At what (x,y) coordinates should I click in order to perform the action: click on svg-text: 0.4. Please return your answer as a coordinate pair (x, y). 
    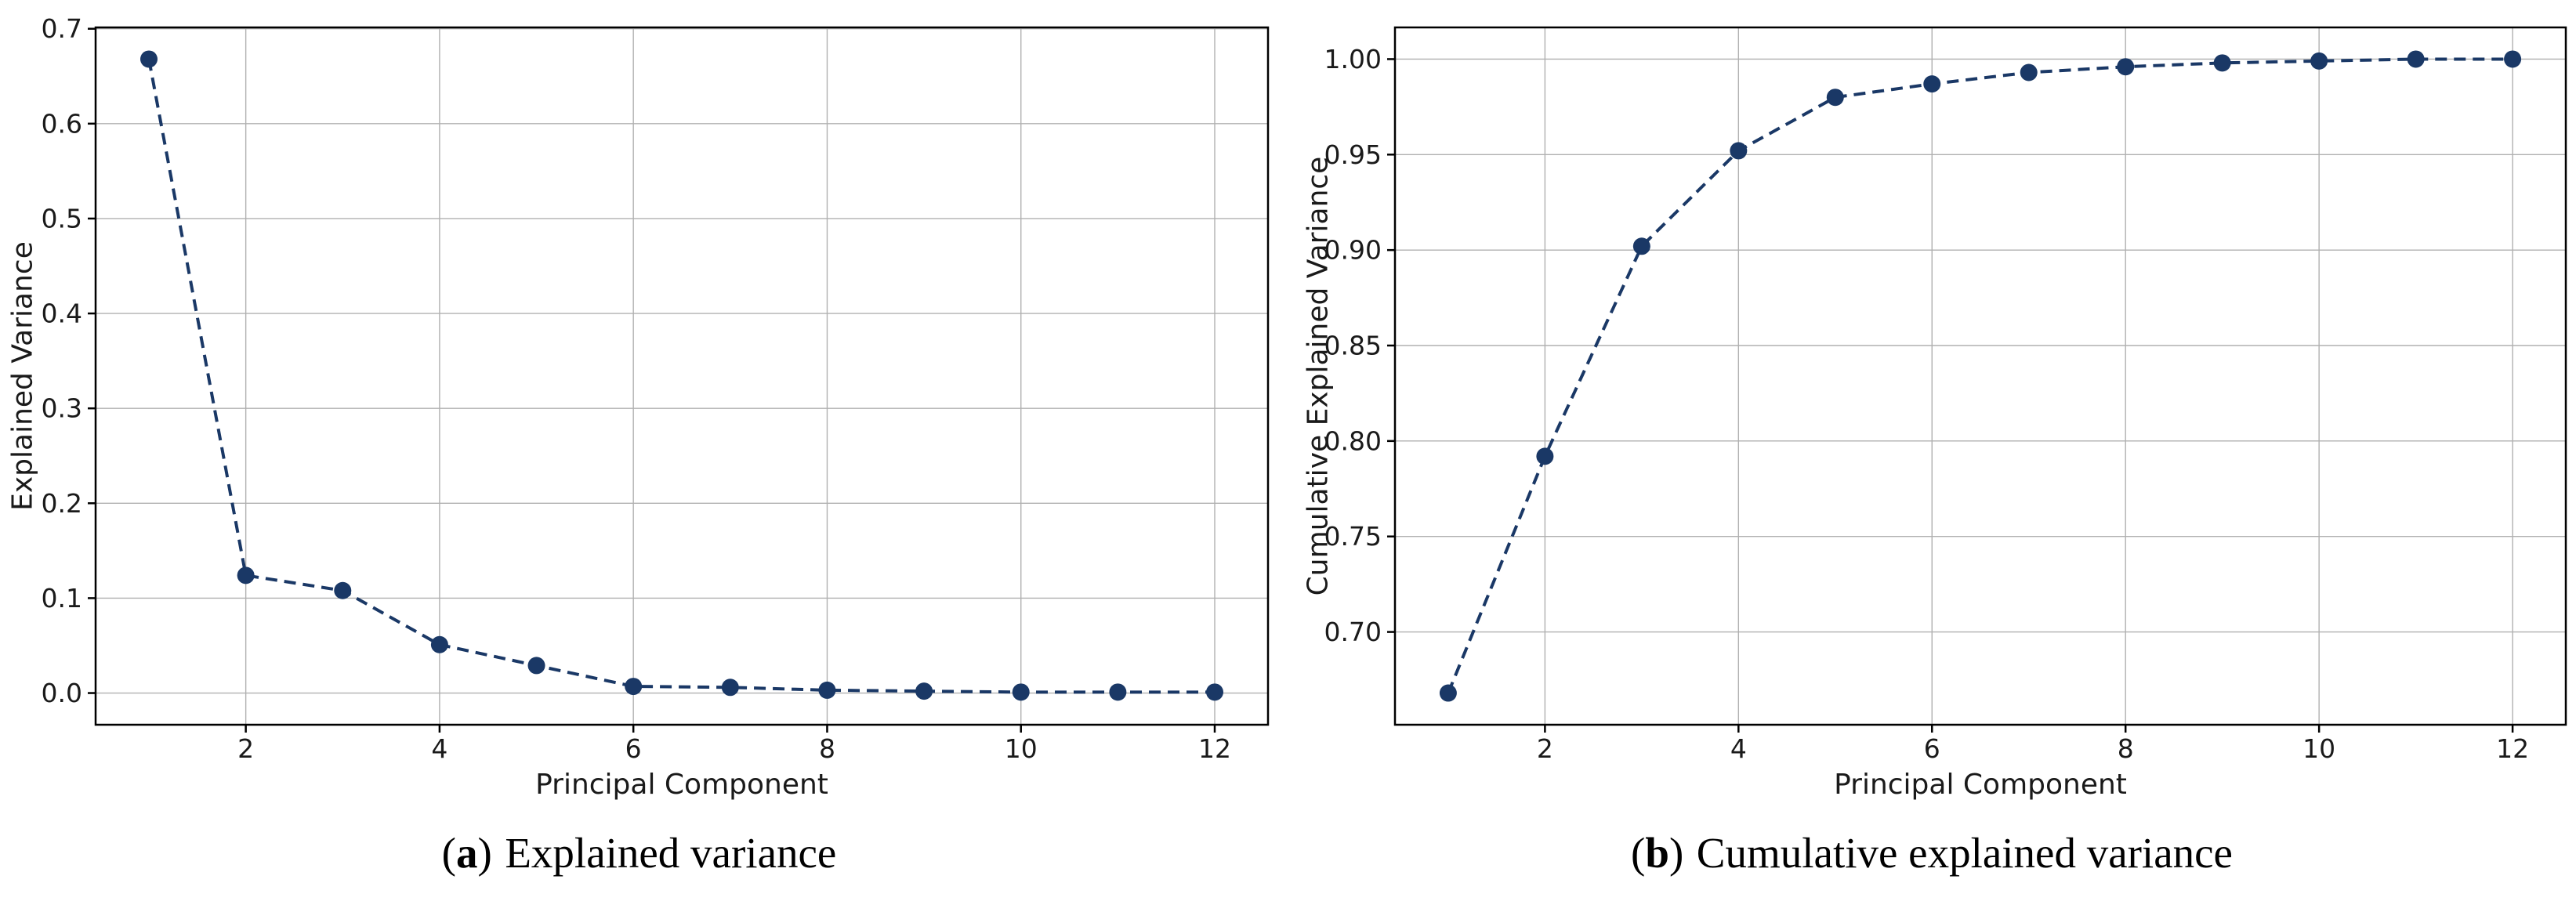
    Looking at the image, I should click on (62, 314).